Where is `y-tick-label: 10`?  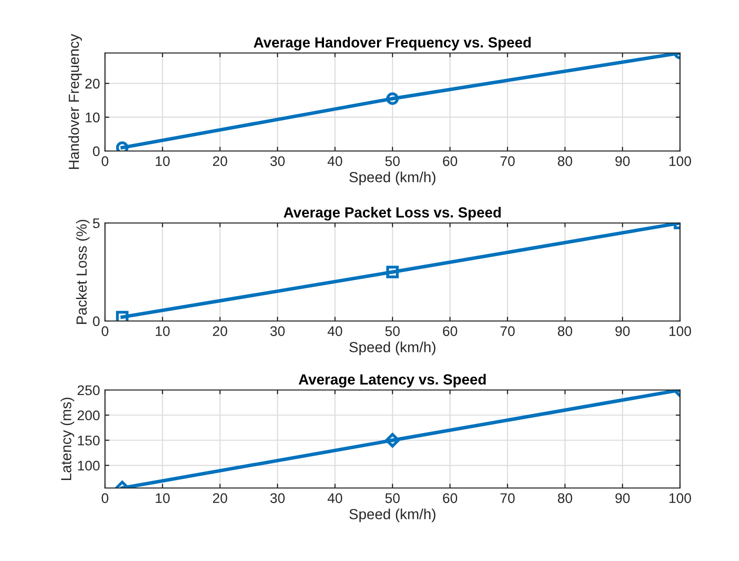 y-tick-label: 10 is located at coordinates (93, 117).